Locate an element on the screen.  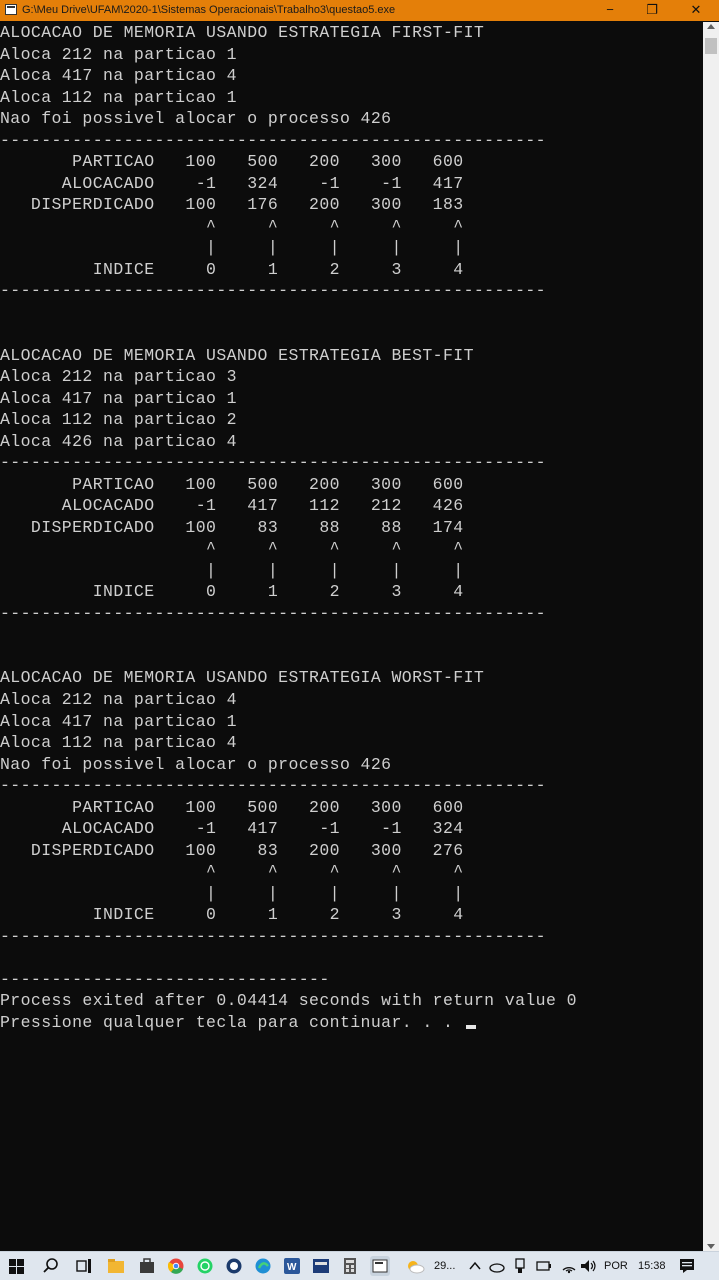
volume-icon is located at coordinates (589, 1266).